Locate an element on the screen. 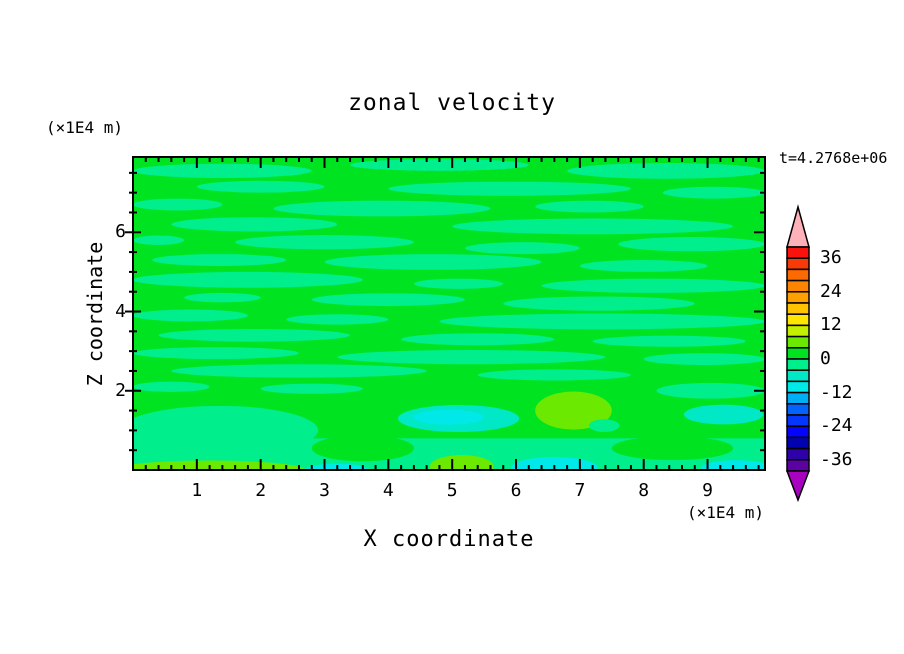 The width and height of the screenshot is (904, 654). x-tick-label: 2 is located at coordinates (261, 490).